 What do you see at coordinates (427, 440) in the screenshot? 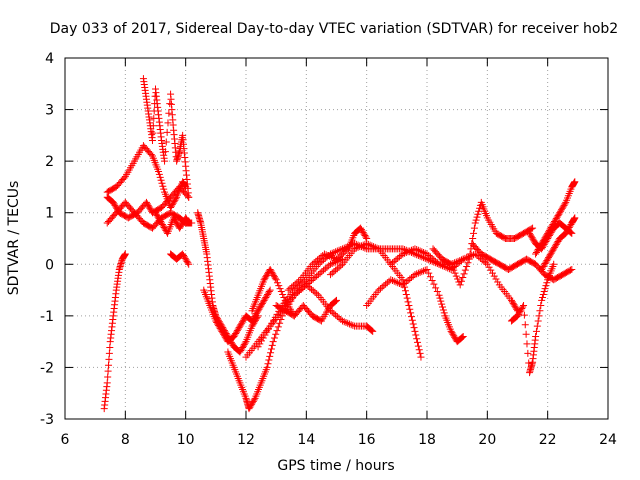
I see `x-tick-label: 18` at bounding box center [427, 440].